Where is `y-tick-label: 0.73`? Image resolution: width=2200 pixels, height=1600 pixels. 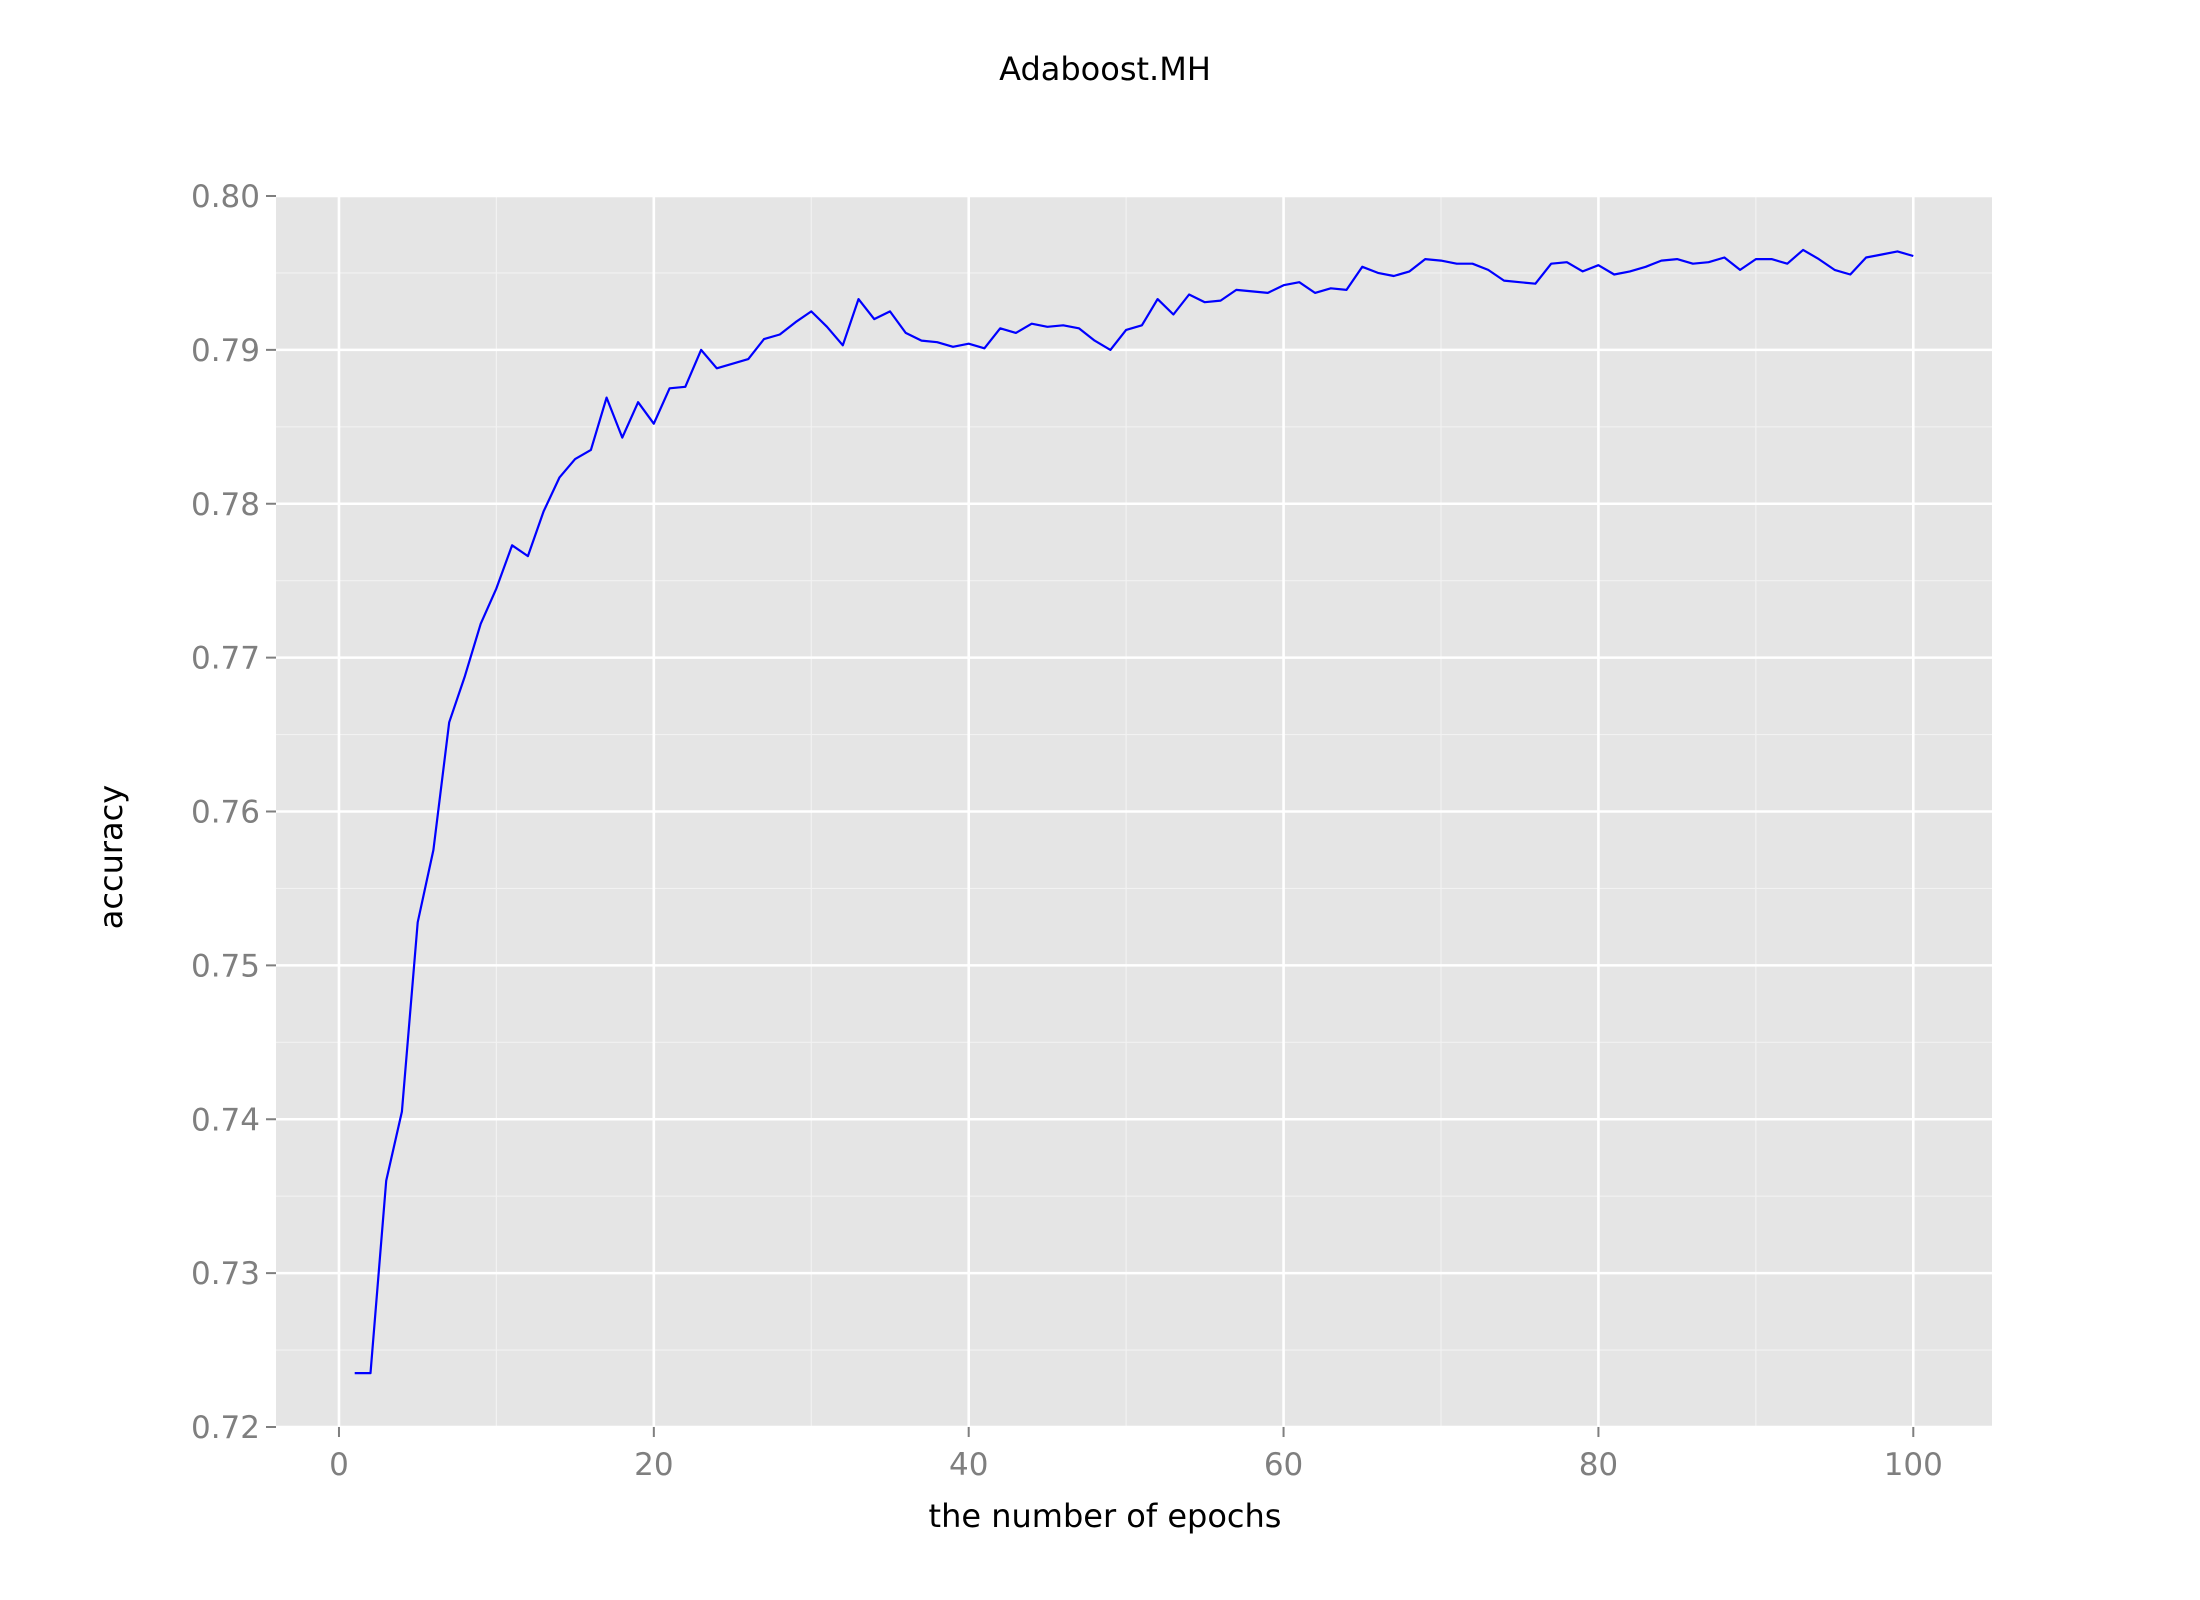 y-tick-label: 0.73 is located at coordinates (225, 1274).